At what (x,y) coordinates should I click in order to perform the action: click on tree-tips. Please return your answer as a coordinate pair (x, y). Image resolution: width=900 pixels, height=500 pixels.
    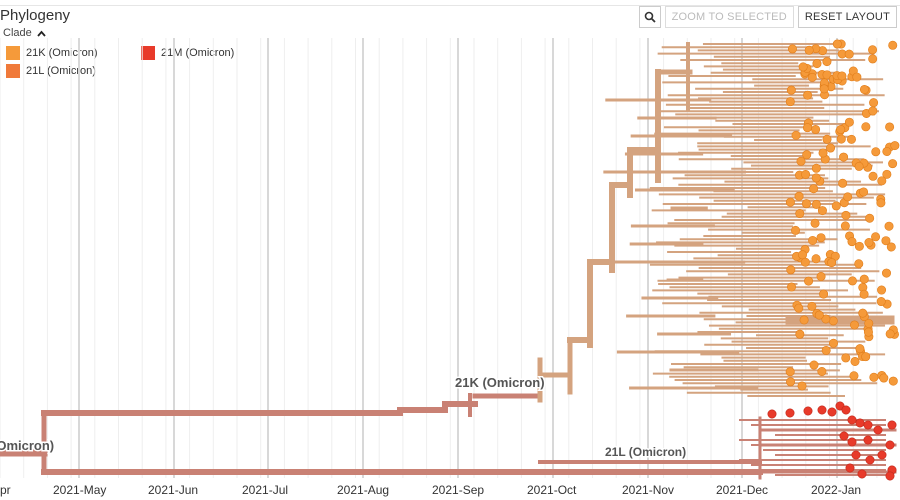
    Looking at the image, I should click on (833, 260).